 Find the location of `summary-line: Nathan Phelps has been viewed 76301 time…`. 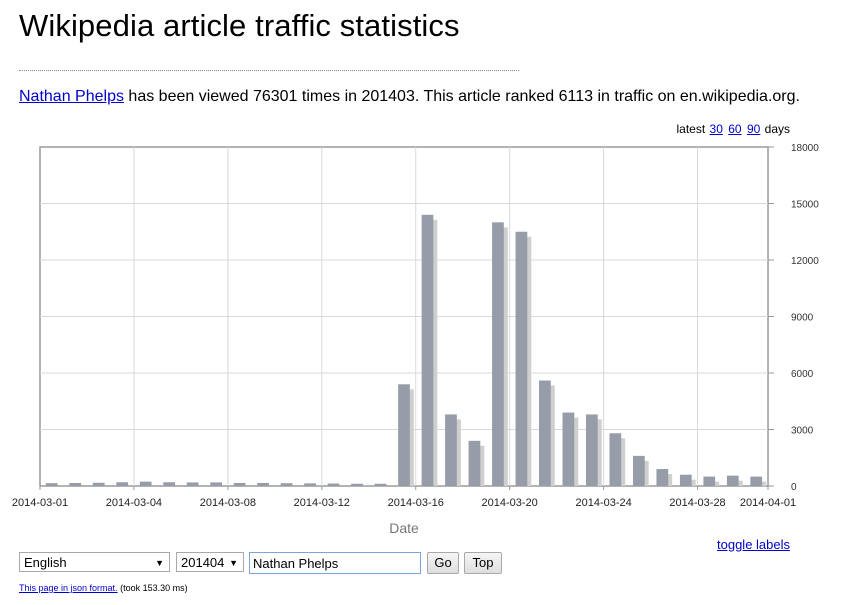

summary-line: Nathan Phelps has been viewed 76301 time… is located at coordinates (409, 97).